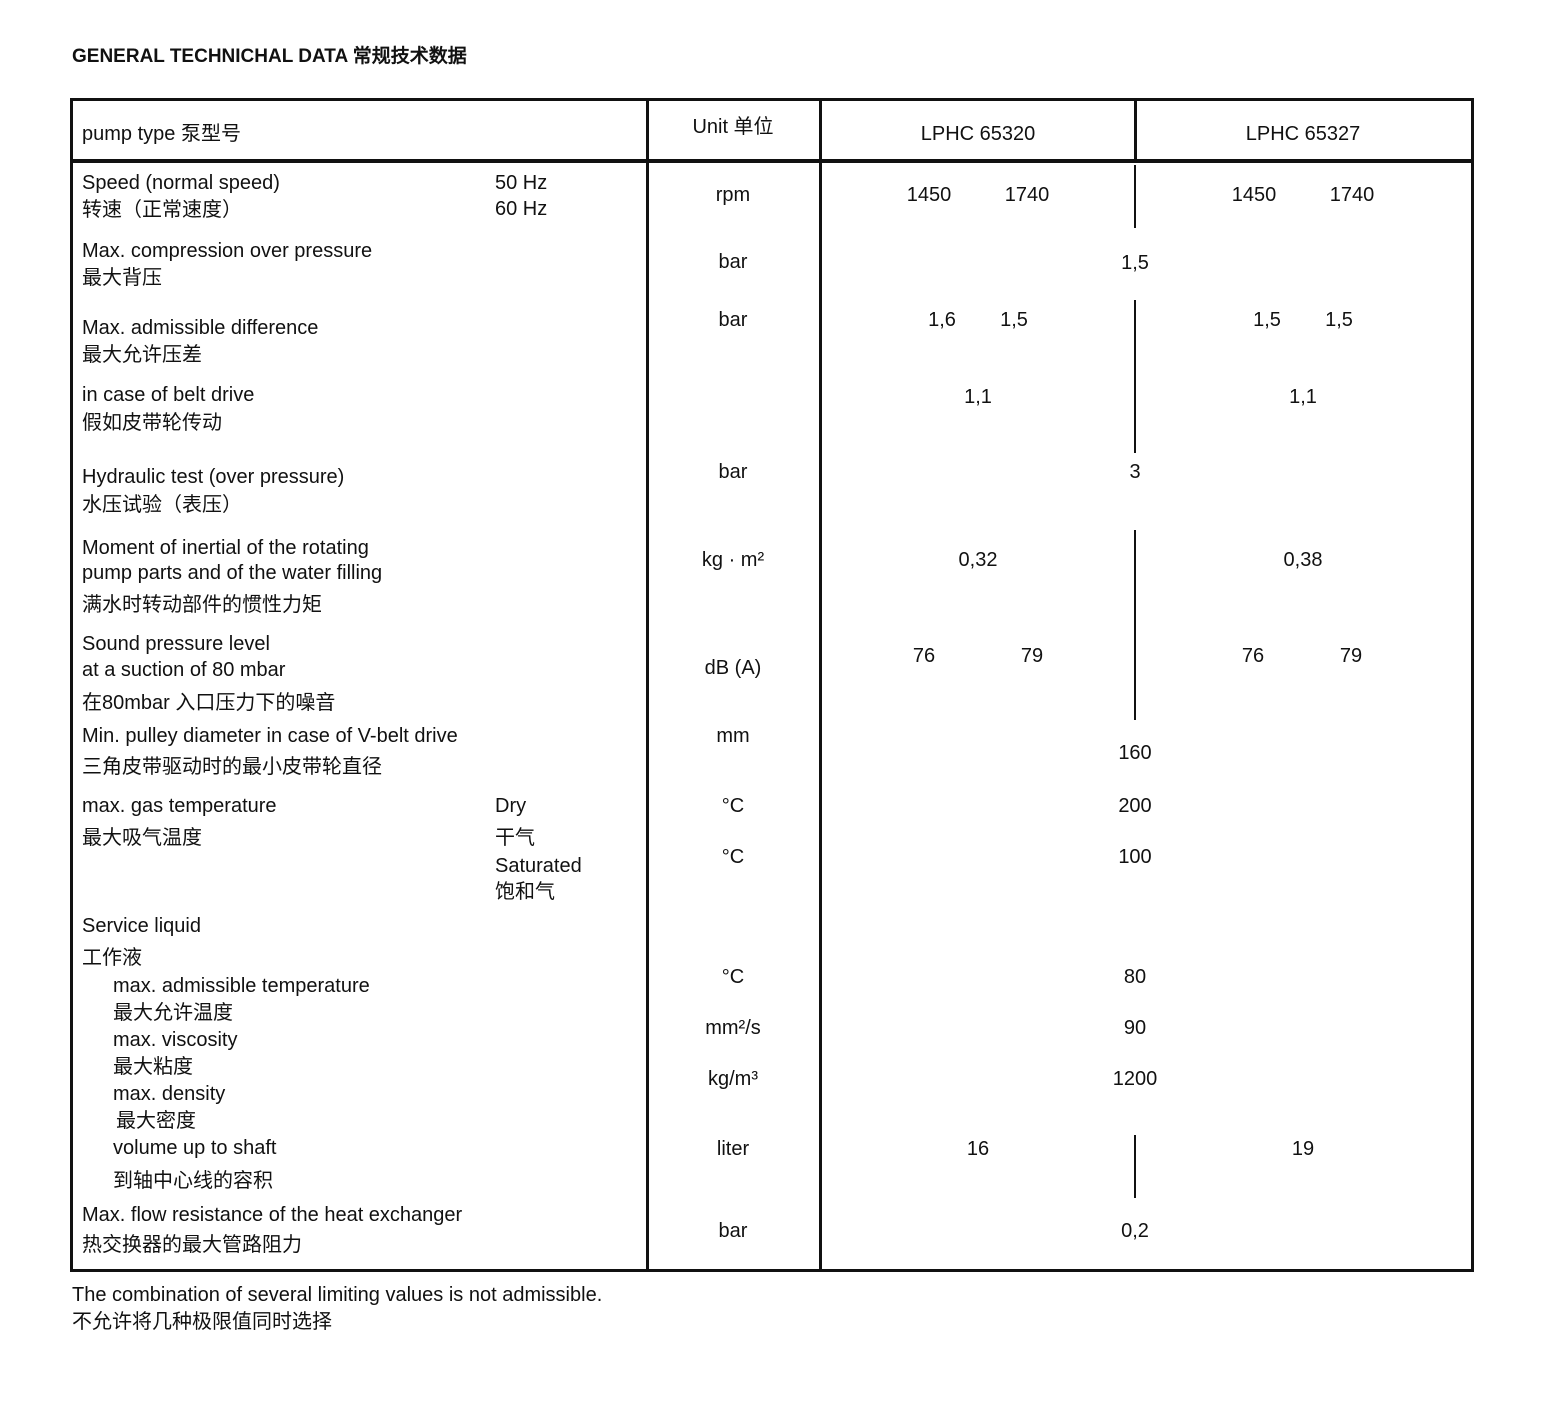 This screenshot has width=1545, height=1405. What do you see at coordinates (733, 127) in the screenshot?
I see `header-unit: Unit 单位` at bounding box center [733, 127].